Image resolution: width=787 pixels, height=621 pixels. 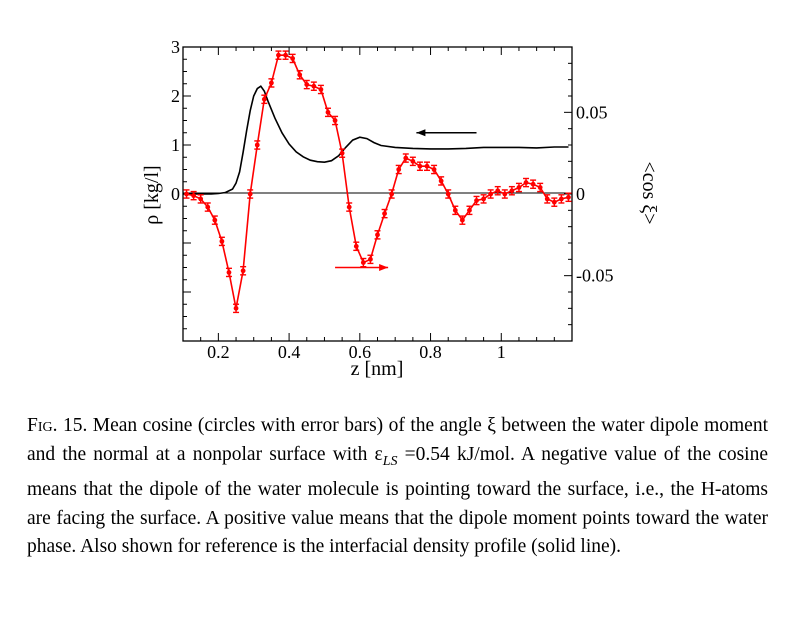 I want to click on density-series-line, so click(x=376, y=140).